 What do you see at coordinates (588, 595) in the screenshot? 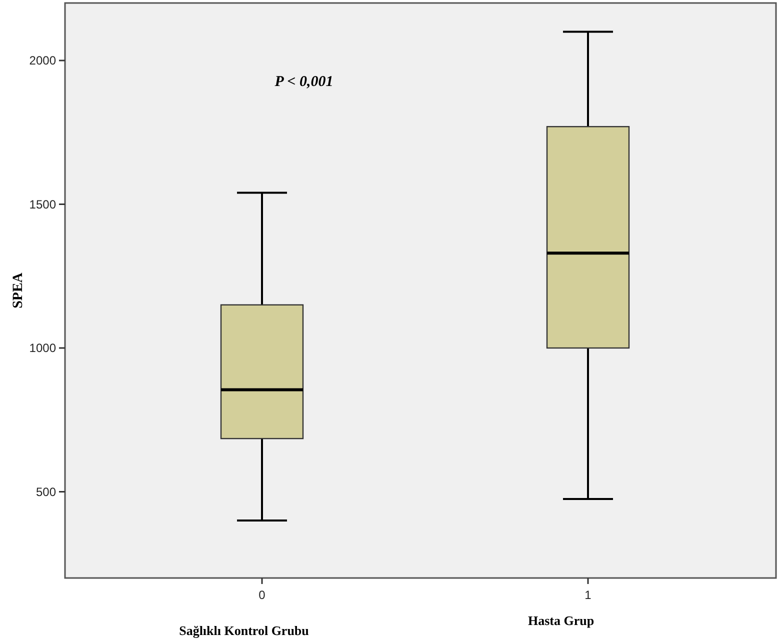
I see `x-tick-label: 1` at bounding box center [588, 595].